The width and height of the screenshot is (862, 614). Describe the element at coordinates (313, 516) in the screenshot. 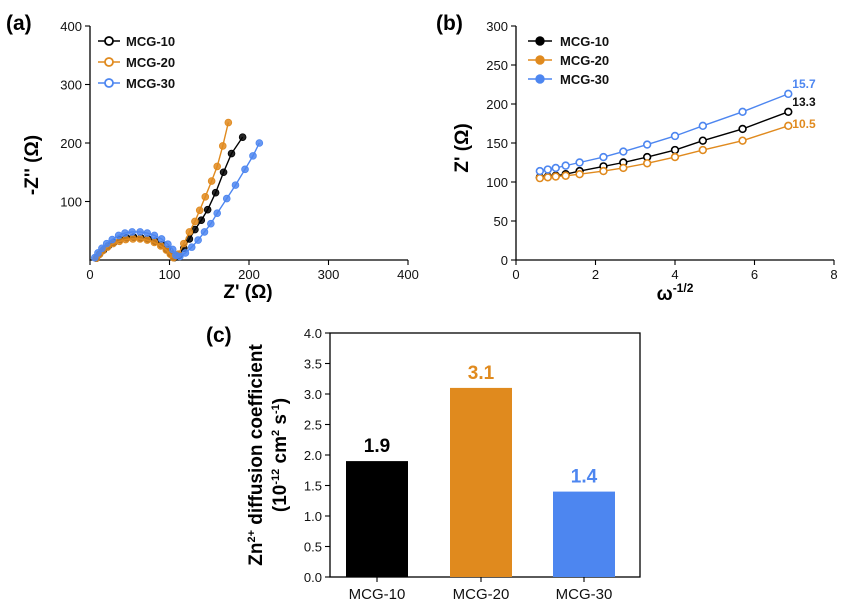

I see `panel-c-ytick-label: 1.0` at that location.